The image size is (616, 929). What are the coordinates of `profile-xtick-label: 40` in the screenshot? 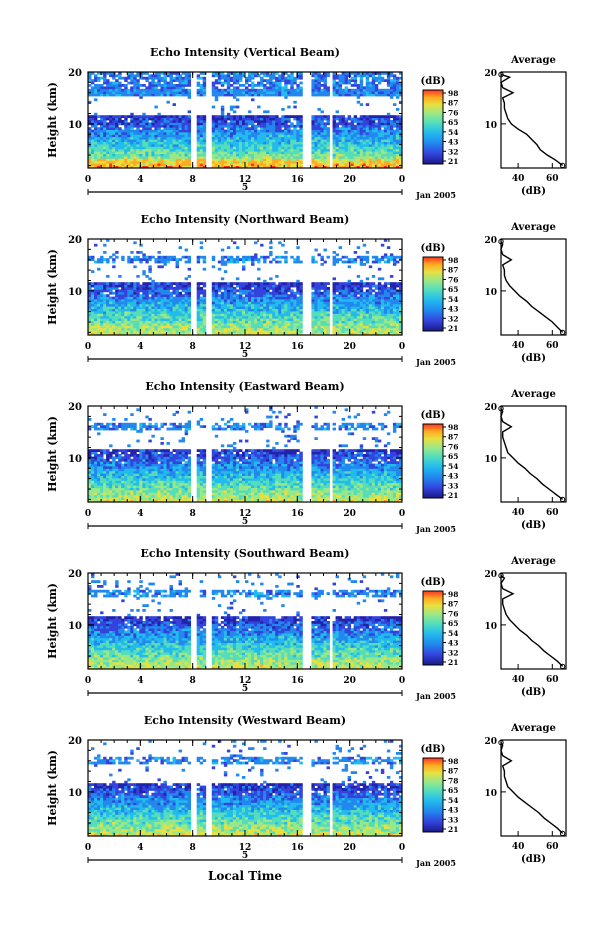 It's located at (518, 179).